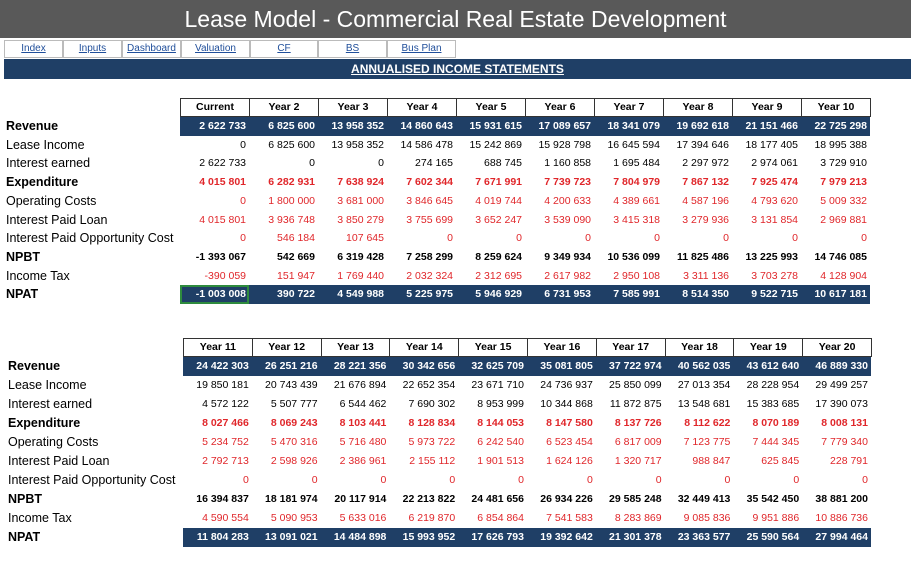 The image size is (911, 584). I want to click on nav-link: Dashboard, so click(151, 49).